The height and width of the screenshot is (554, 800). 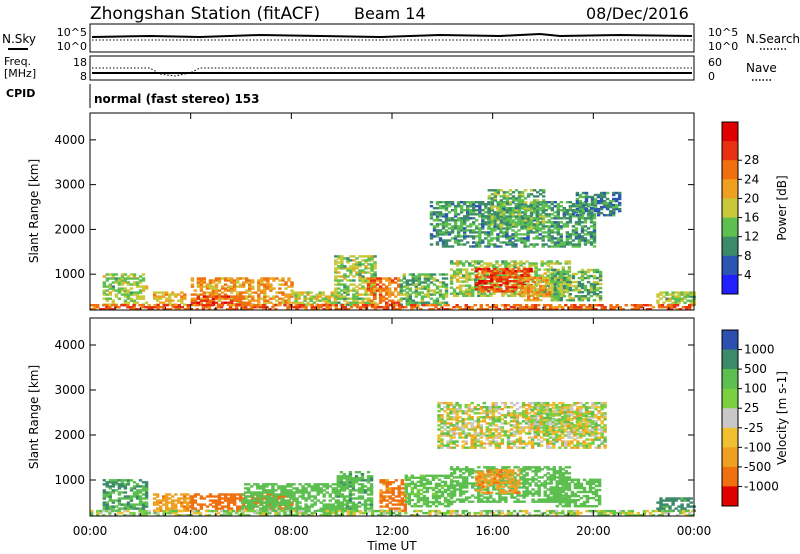 I want to click on nave-tick-bottom: 0, so click(x=711, y=76).